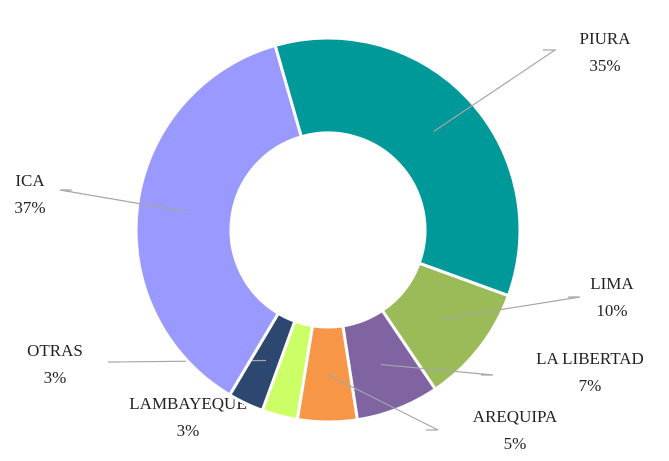 Image resolution: width=669 pixels, height=461 pixels. Describe the element at coordinates (187, 403) in the screenshot. I see `slice-label: LAMBAYEQUE` at that location.